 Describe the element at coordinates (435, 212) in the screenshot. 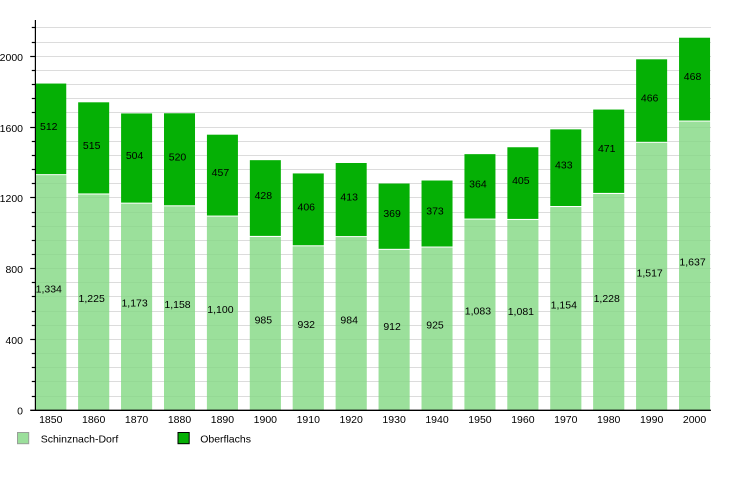

I see `svg-text: 373` at that location.